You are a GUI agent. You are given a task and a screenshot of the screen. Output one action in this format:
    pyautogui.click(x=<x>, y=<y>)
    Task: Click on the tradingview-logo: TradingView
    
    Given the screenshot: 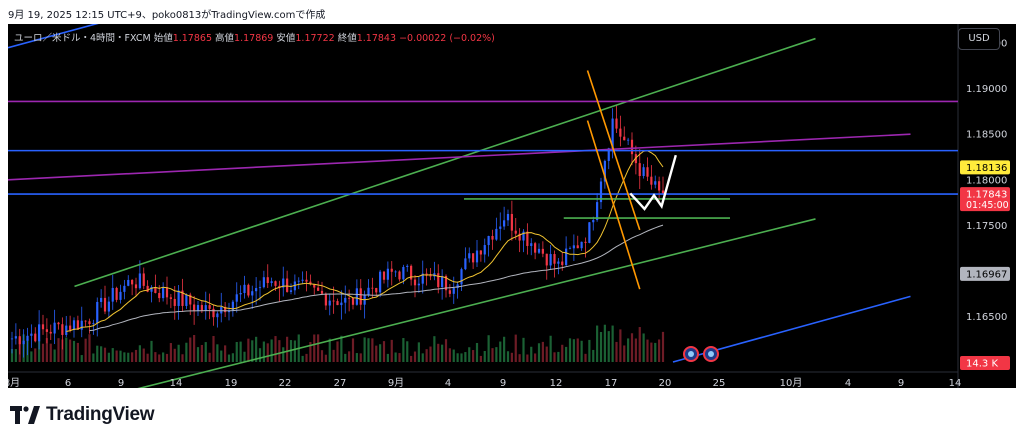 What is the action you would take?
    pyautogui.click(x=82, y=415)
    